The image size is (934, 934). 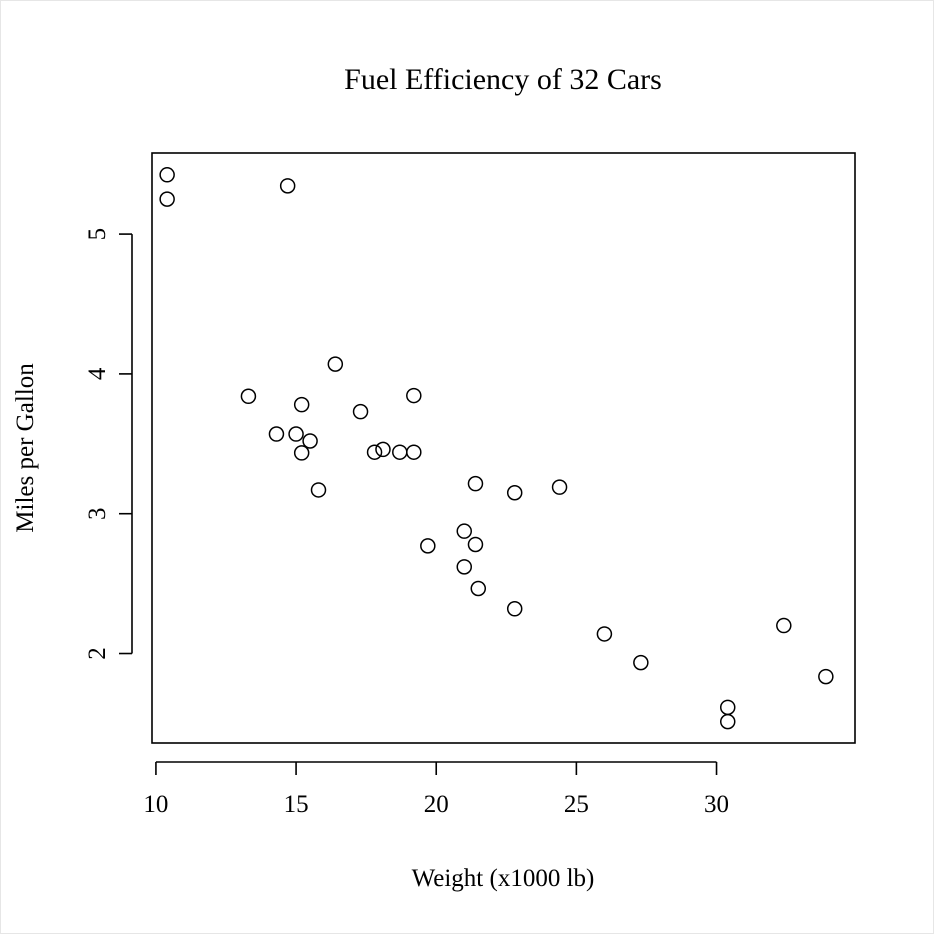 What do you see at coordinates (436, 804) in the screenshot?
I see `x-tick-label: 20` at bounding box center [436, 804].